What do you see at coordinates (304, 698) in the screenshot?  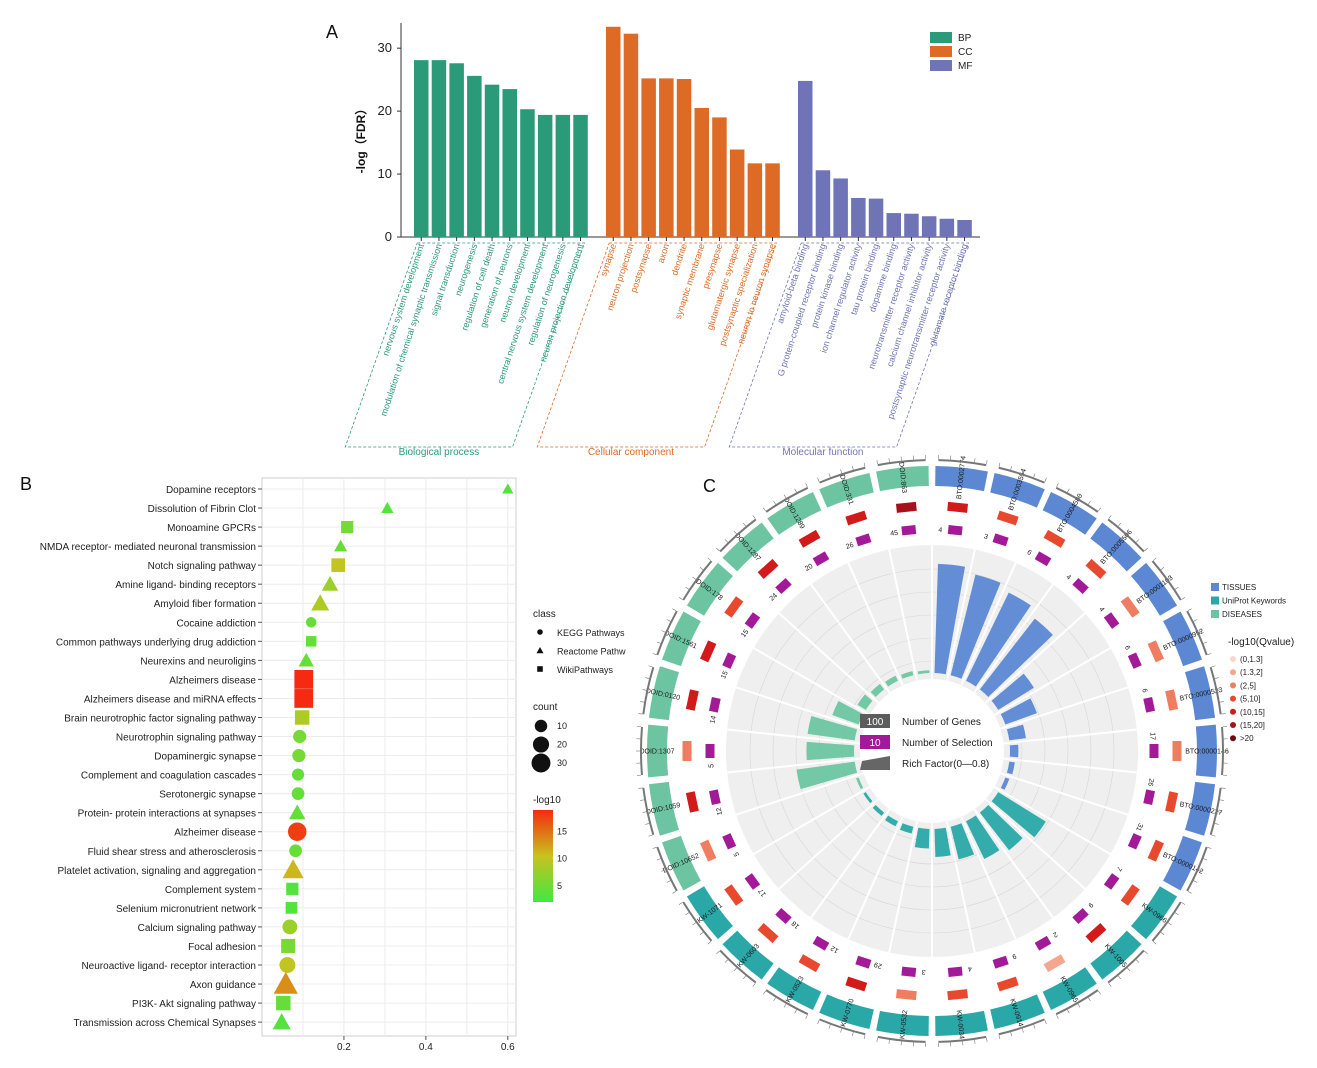 I see `b-point-alzheimers-disease-and-mirna-effects` at bounding box center [304, 698].